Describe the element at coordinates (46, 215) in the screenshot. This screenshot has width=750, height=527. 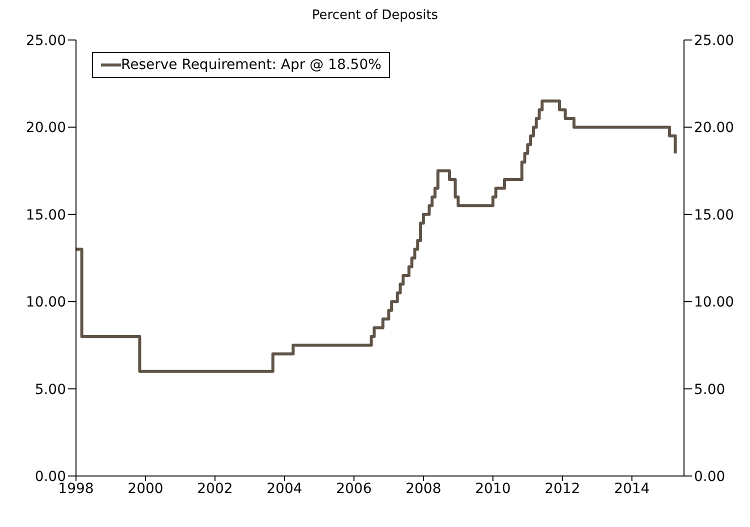
I see `y-tick-label: 15.00` at that location.